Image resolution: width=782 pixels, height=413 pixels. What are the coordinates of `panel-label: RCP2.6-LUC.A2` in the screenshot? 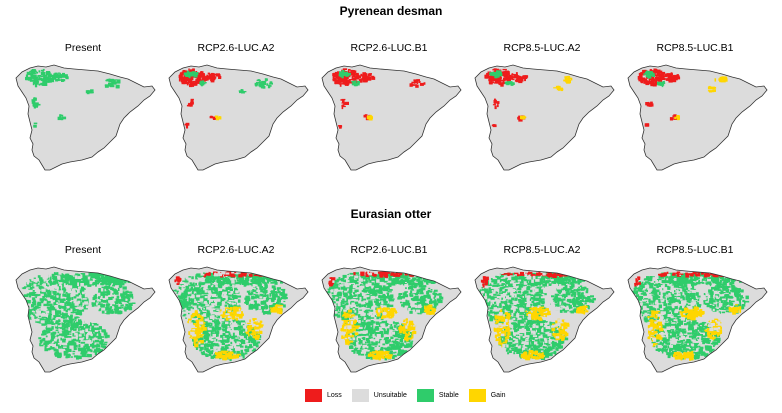 It's located at (236, 250).